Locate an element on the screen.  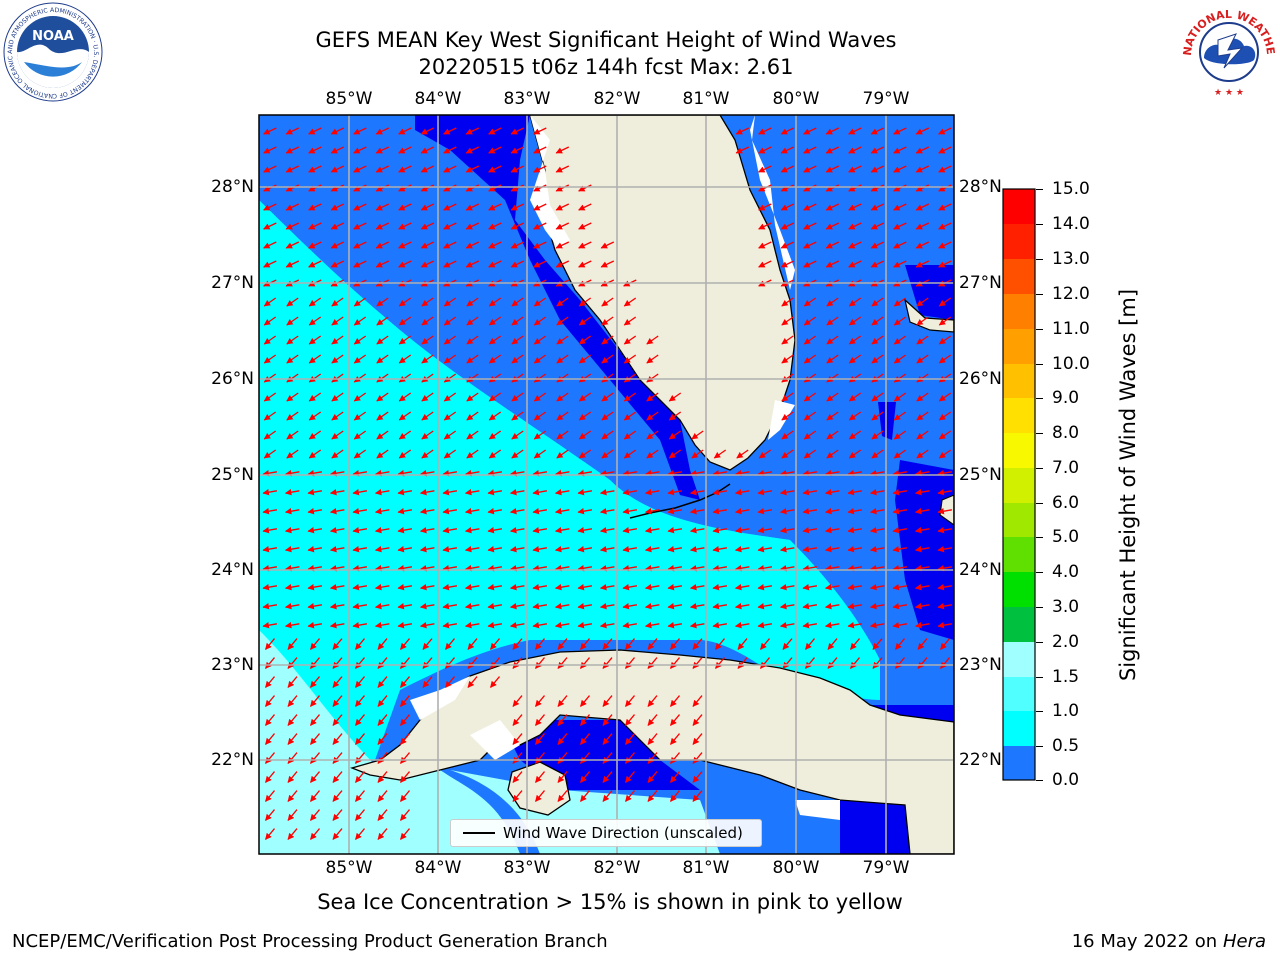
colorbar-tick-label: 9.0 is located at coordinates (1066, 398).